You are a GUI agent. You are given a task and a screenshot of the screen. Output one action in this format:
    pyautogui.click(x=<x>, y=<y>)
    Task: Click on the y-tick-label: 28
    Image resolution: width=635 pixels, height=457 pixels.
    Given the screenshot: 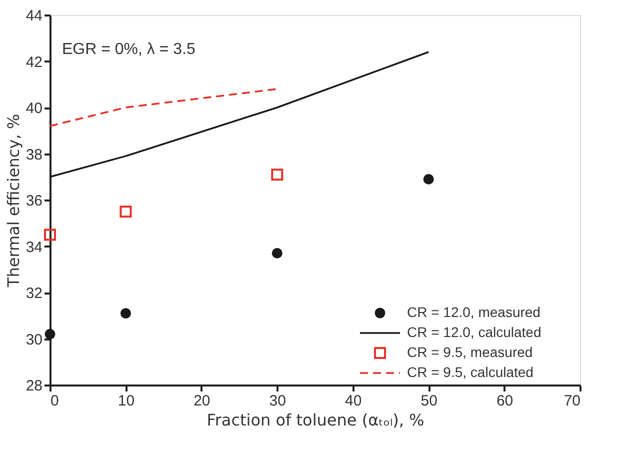 What is the action you would take?
    pyautogui.click(x=34, y=386)
    